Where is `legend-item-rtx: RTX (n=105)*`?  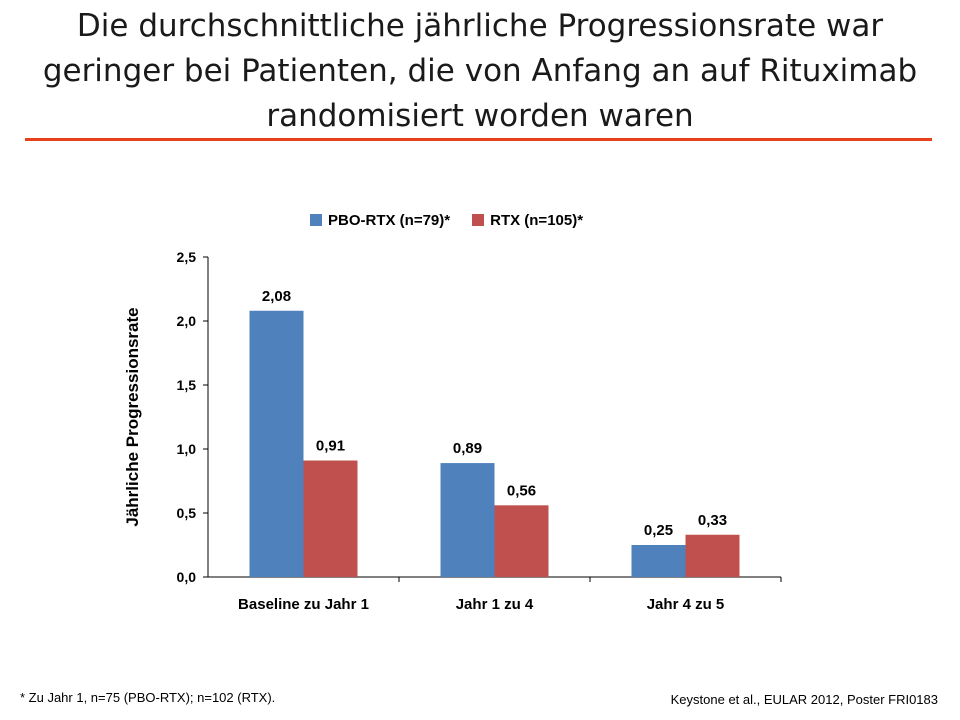
legend-item-rtx: RTX (n=105)* is located at coordinates (527, 220).